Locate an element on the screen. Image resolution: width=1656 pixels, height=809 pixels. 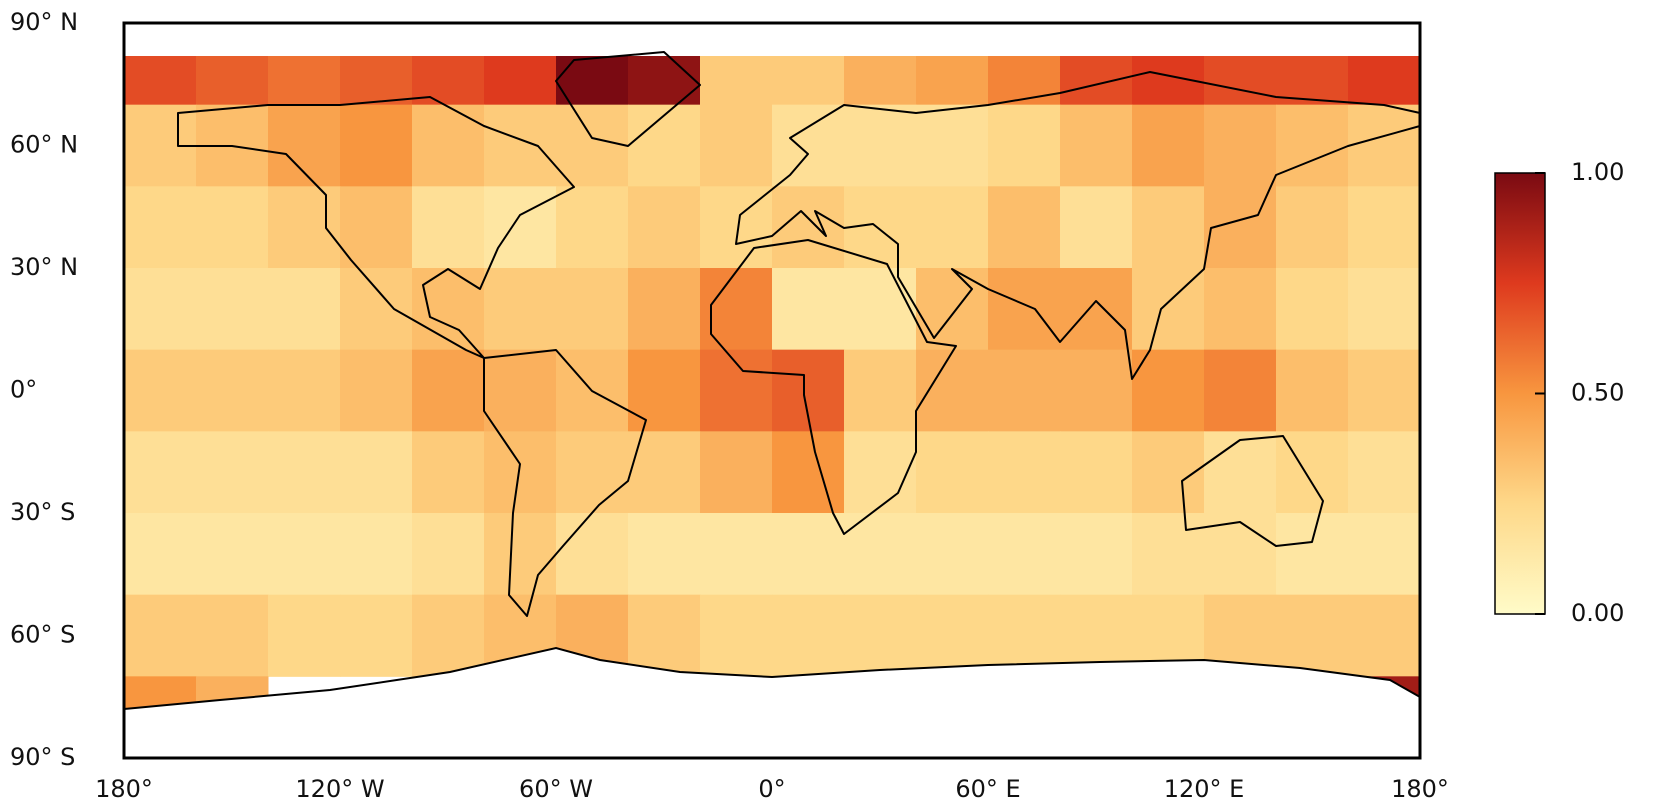
x-tick-label: 60° E is located at coordinates (987, 789).